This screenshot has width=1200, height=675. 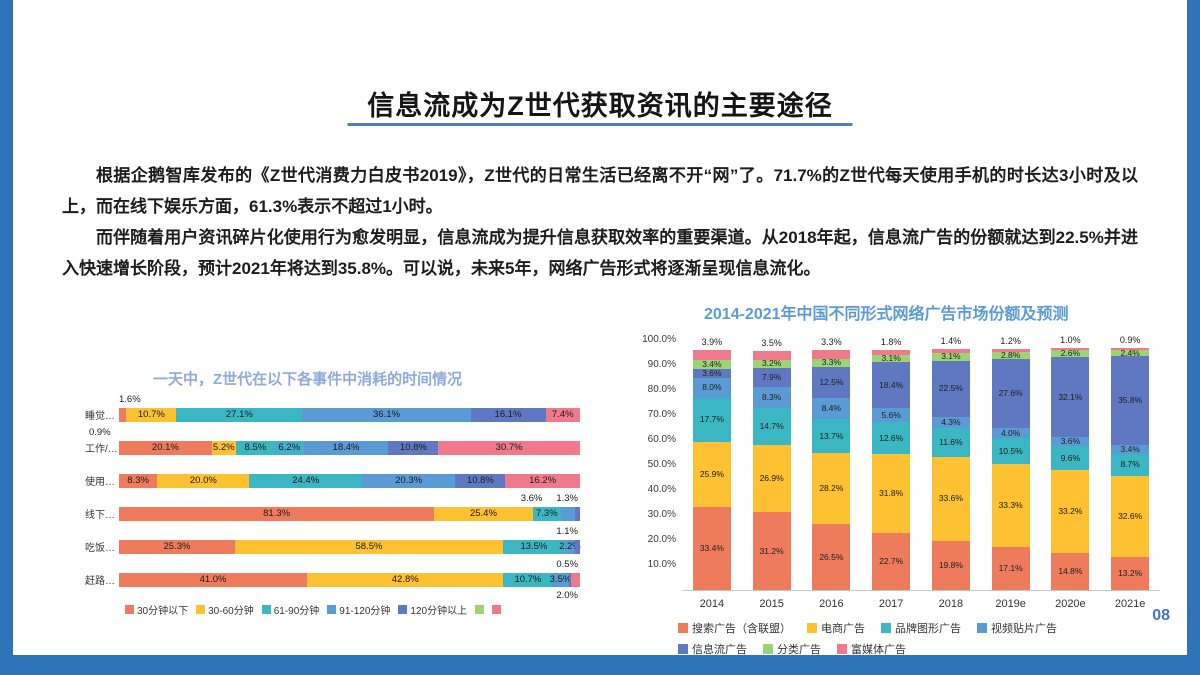 I want to click on bar-segment: 36.1%, so click(x=386, y=414).